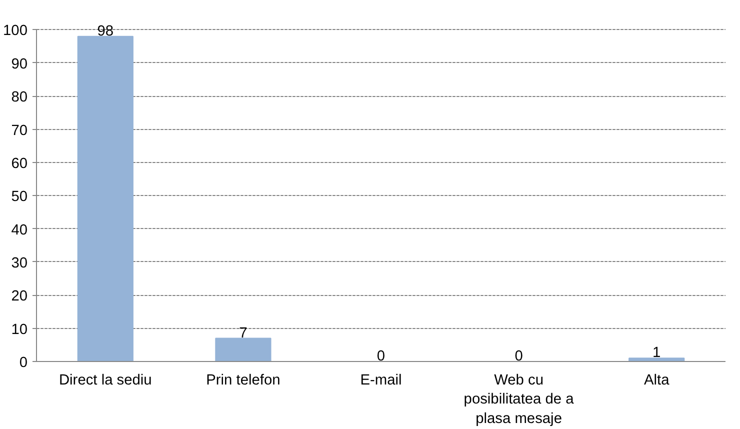 This screenshot has height=429, width=740. I want to click on x-tick-label: E-mail, so click(381, 380).